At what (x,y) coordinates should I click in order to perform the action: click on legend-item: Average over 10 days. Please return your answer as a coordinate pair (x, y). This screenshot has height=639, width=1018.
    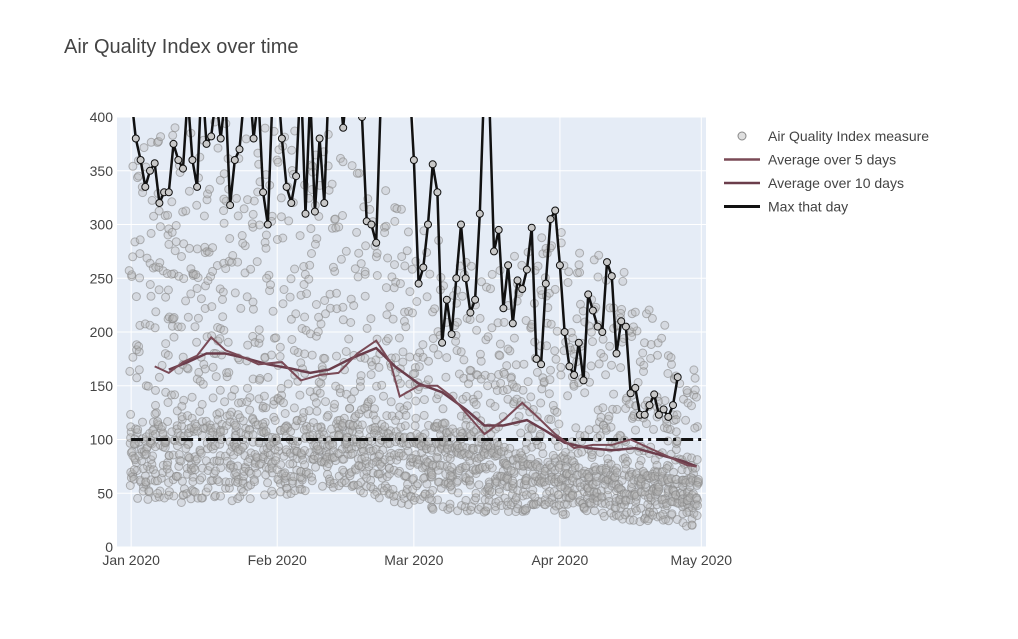
    Looking at the image, I should click on (814, 183).